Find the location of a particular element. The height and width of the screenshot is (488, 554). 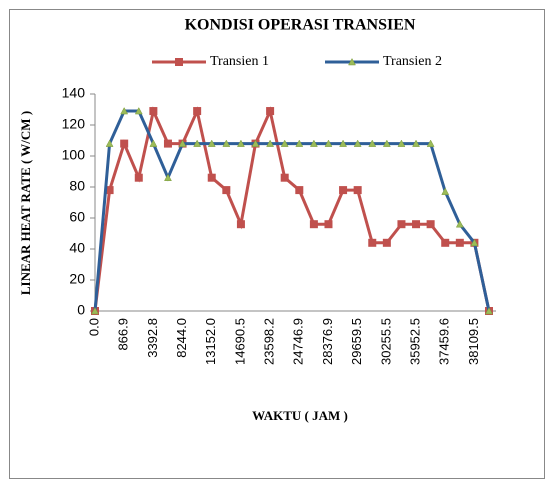

x-tick-label: 23598.2 is located at coordinates (269, 341).